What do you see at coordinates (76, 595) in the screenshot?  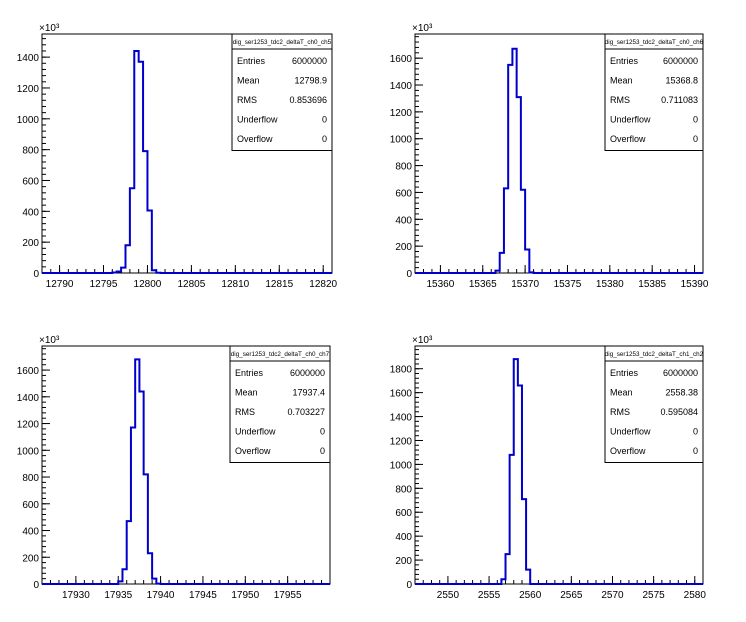 I see `x-tick-label: 17930` at bounding box center [76, 595].